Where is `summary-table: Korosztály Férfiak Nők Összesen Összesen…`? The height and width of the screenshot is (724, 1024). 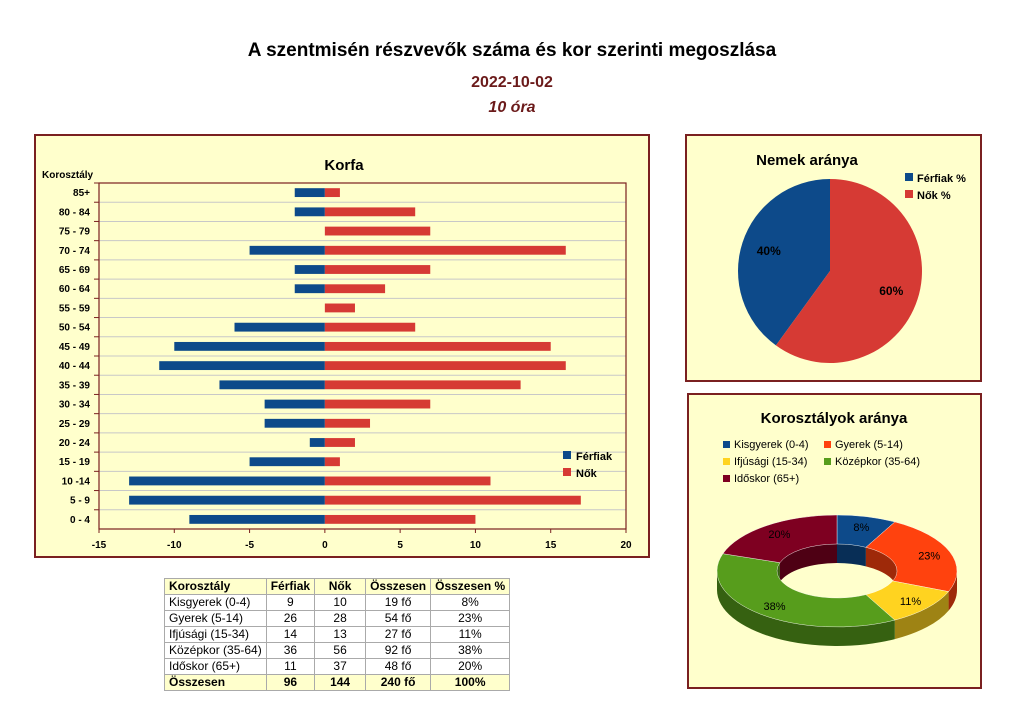
summary-table: Korosztály Férfiak Nők Összesen Összesen… is located at coordinates (337, 634).